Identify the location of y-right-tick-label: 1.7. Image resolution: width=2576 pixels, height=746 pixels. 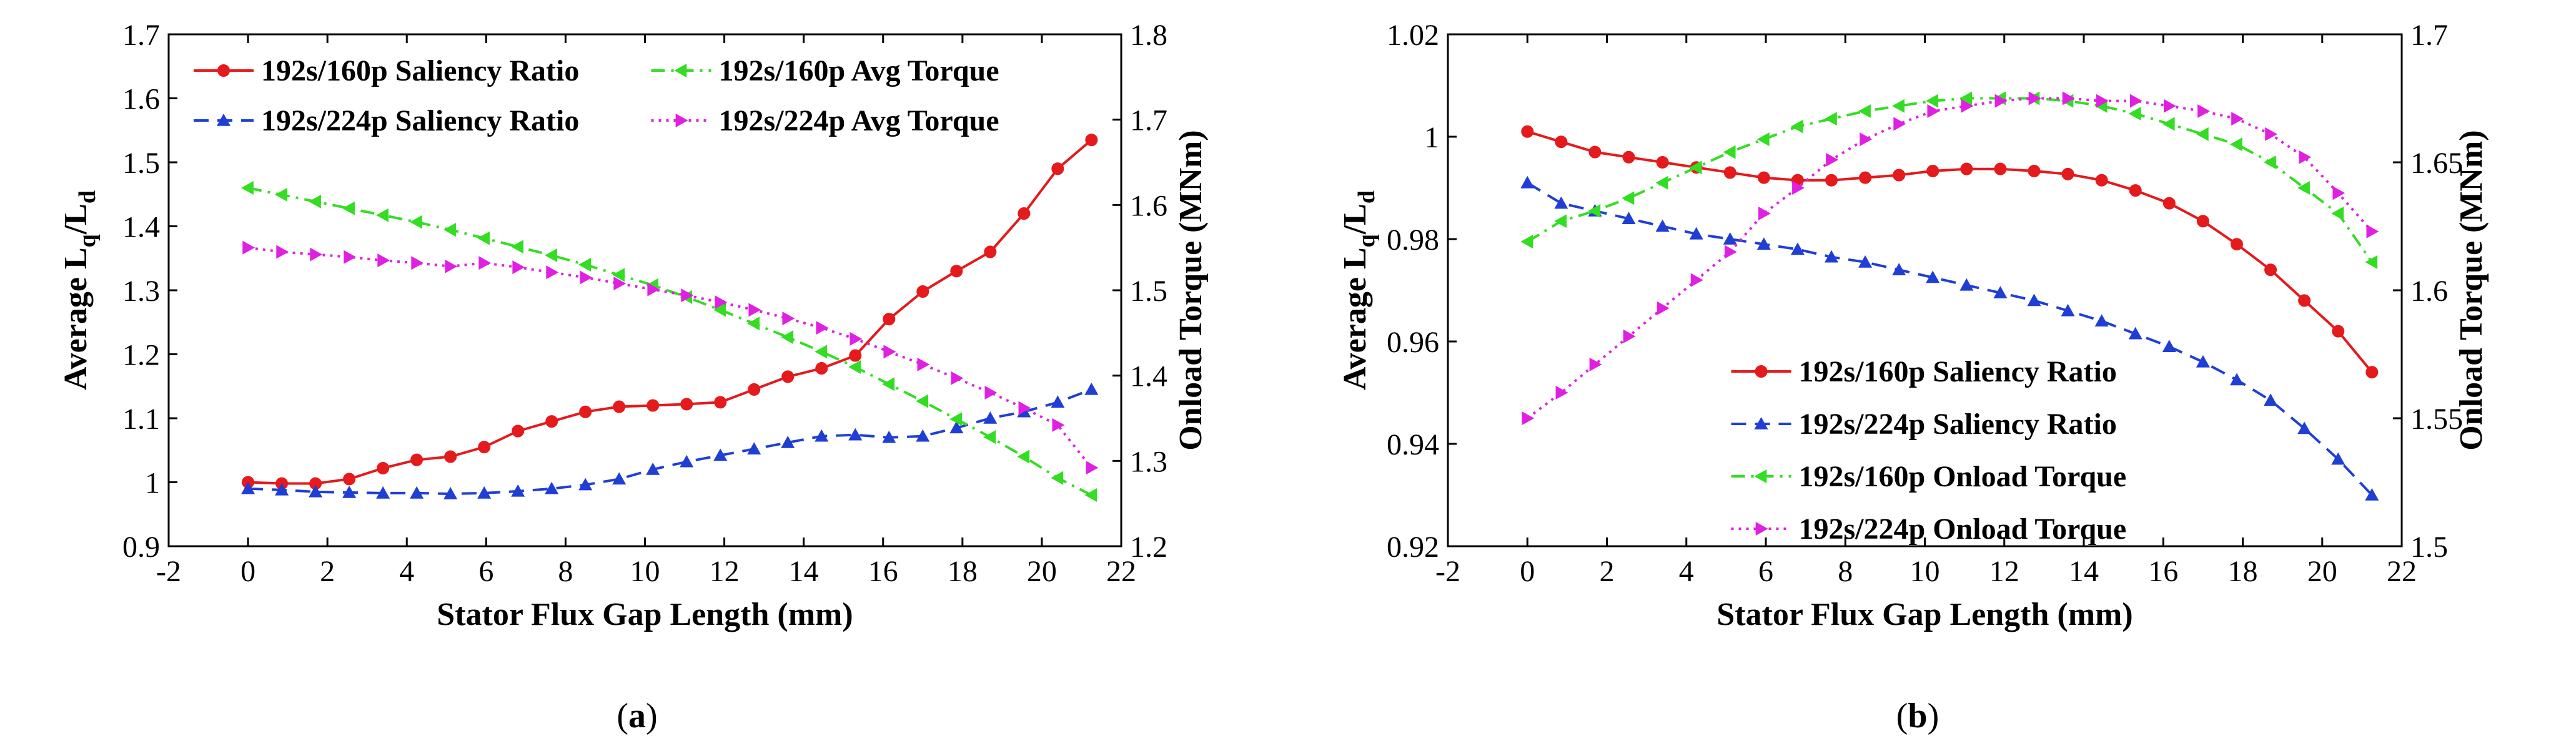
(2429, 36).